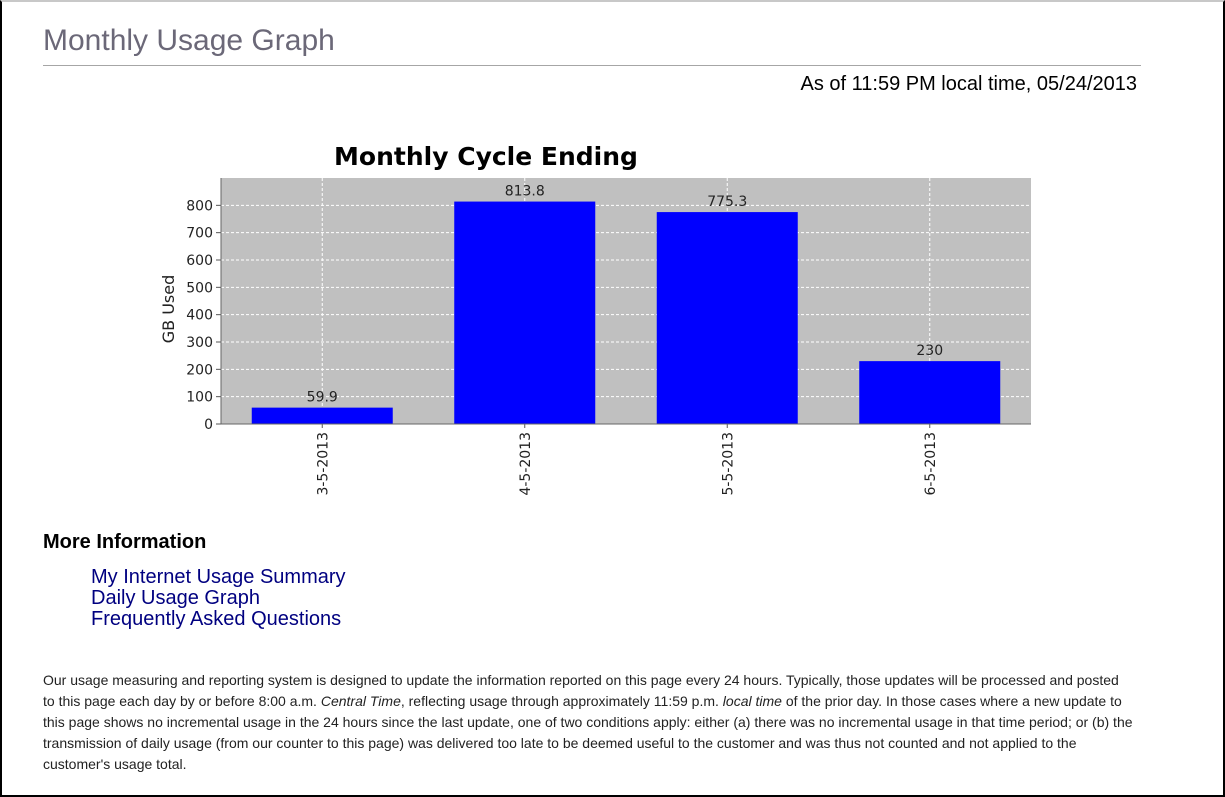  I want to click on link-my-internet-usage-summary: My Internet Usage Summary, so click(218, 577).